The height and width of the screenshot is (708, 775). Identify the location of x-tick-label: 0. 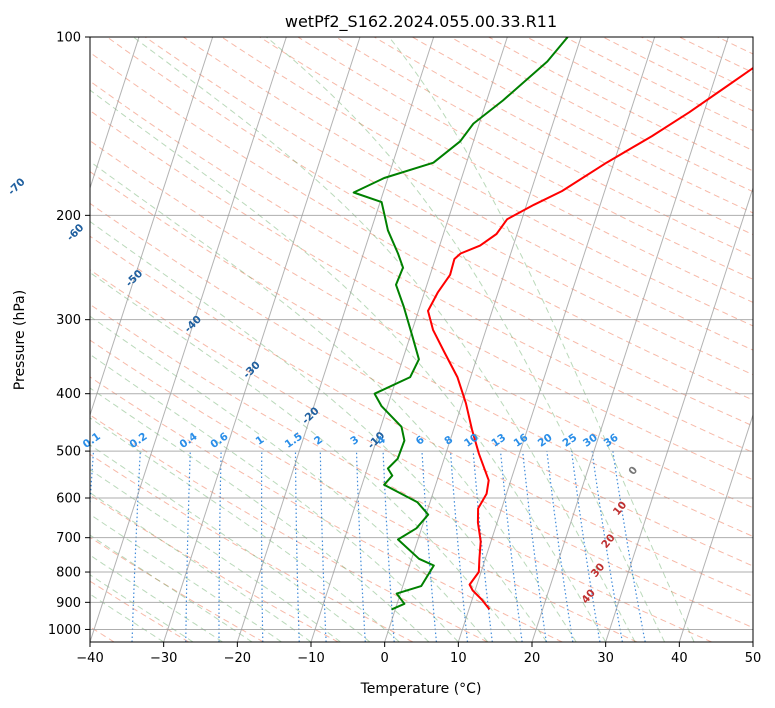
(385, 658).